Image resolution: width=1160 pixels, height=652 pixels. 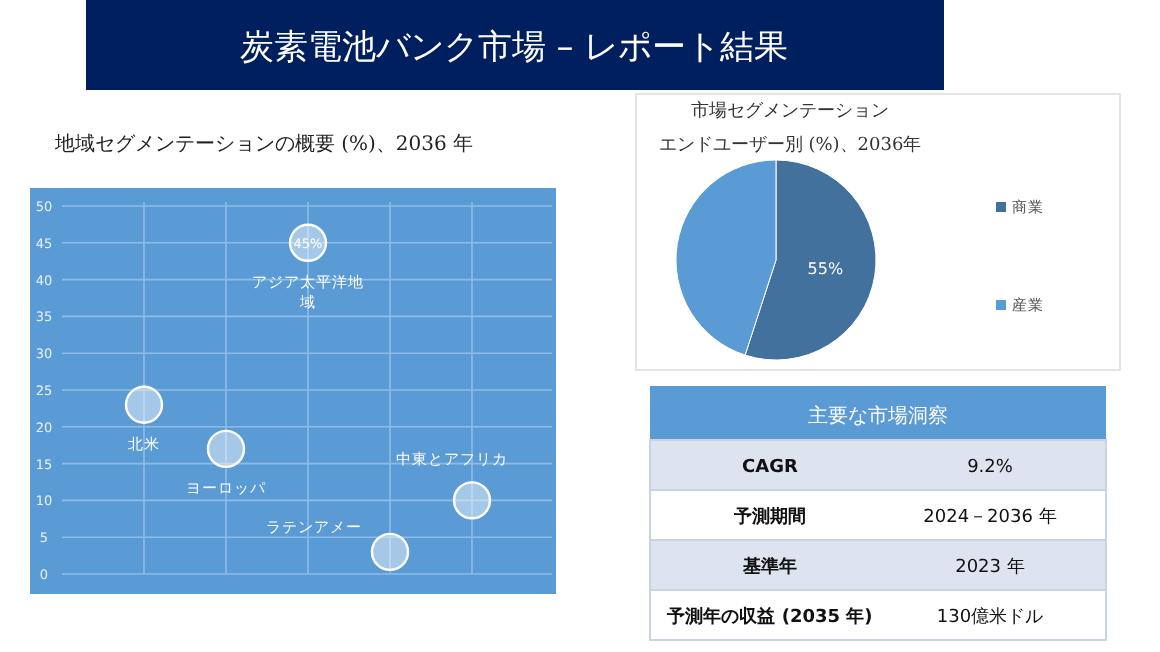 What do you see at coordinates (263, 144) in the screenshot?
I see `chart-title: 地域セグメンテーションの概要 (%)、2036 年` at bounding box center [263, 144].